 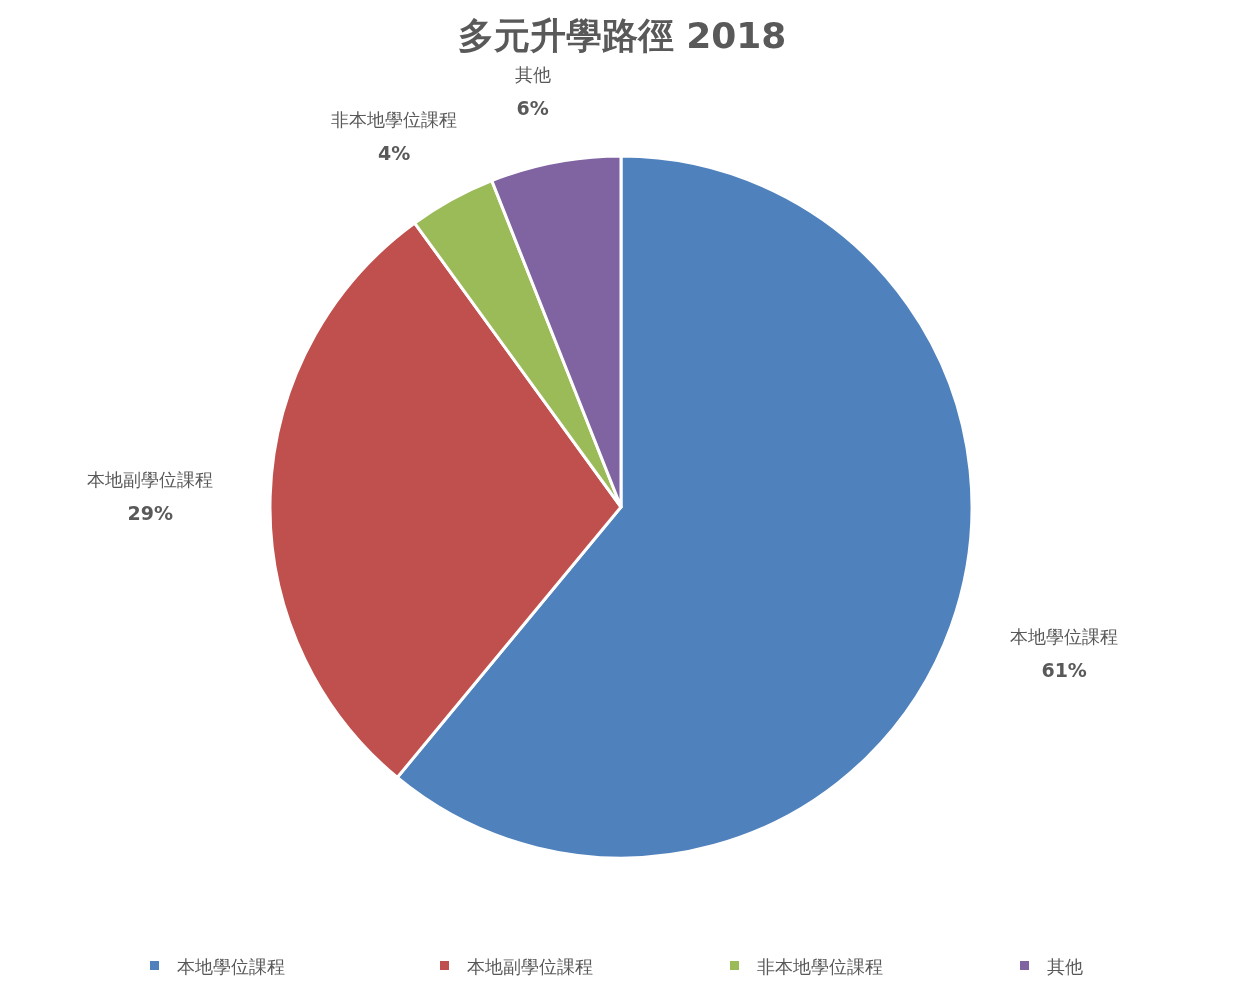 I want to click on legend-label: 本地學位課程, so click(x=231, y=966).